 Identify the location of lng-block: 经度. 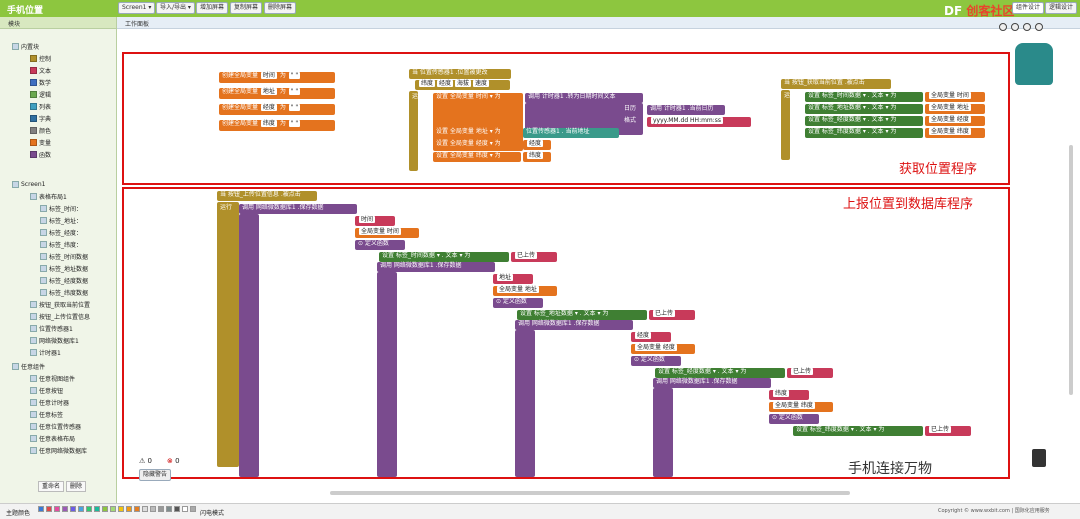
(537, 145).